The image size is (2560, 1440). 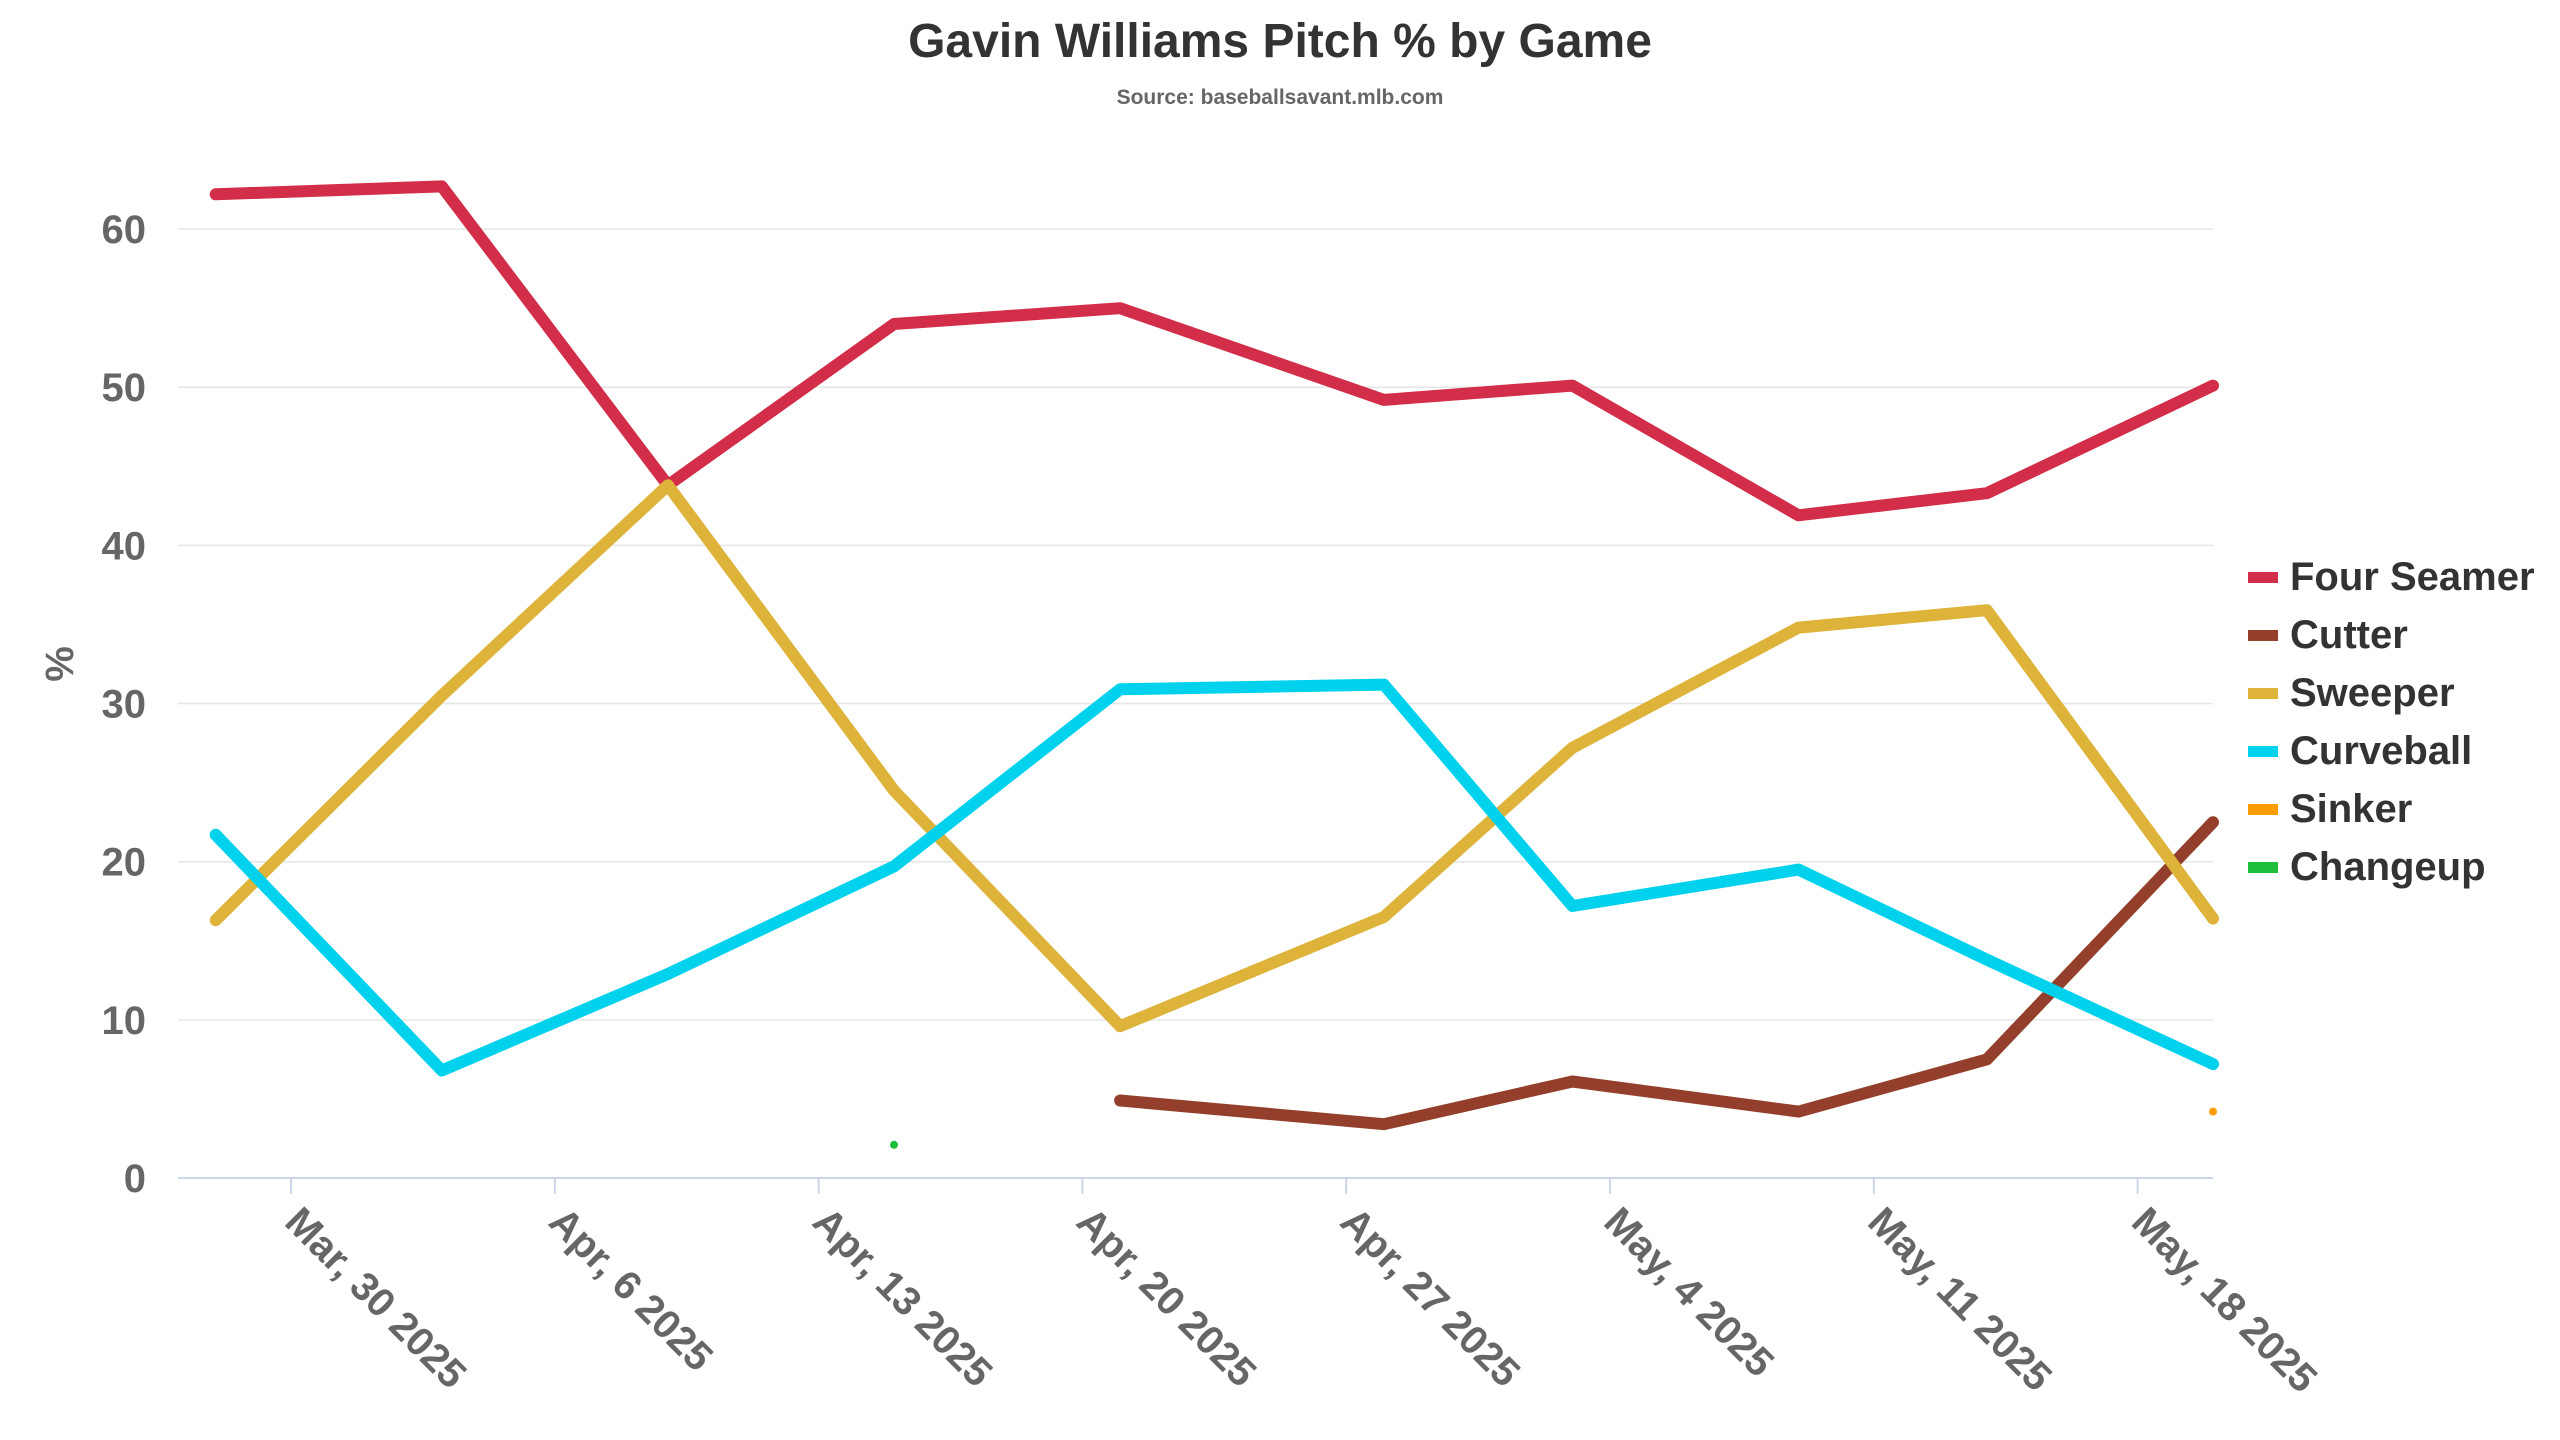 What do you see at coordinates (60, 664) in the screenshot?
I see `y-axis-title: %` at bounding box center [60, 664].